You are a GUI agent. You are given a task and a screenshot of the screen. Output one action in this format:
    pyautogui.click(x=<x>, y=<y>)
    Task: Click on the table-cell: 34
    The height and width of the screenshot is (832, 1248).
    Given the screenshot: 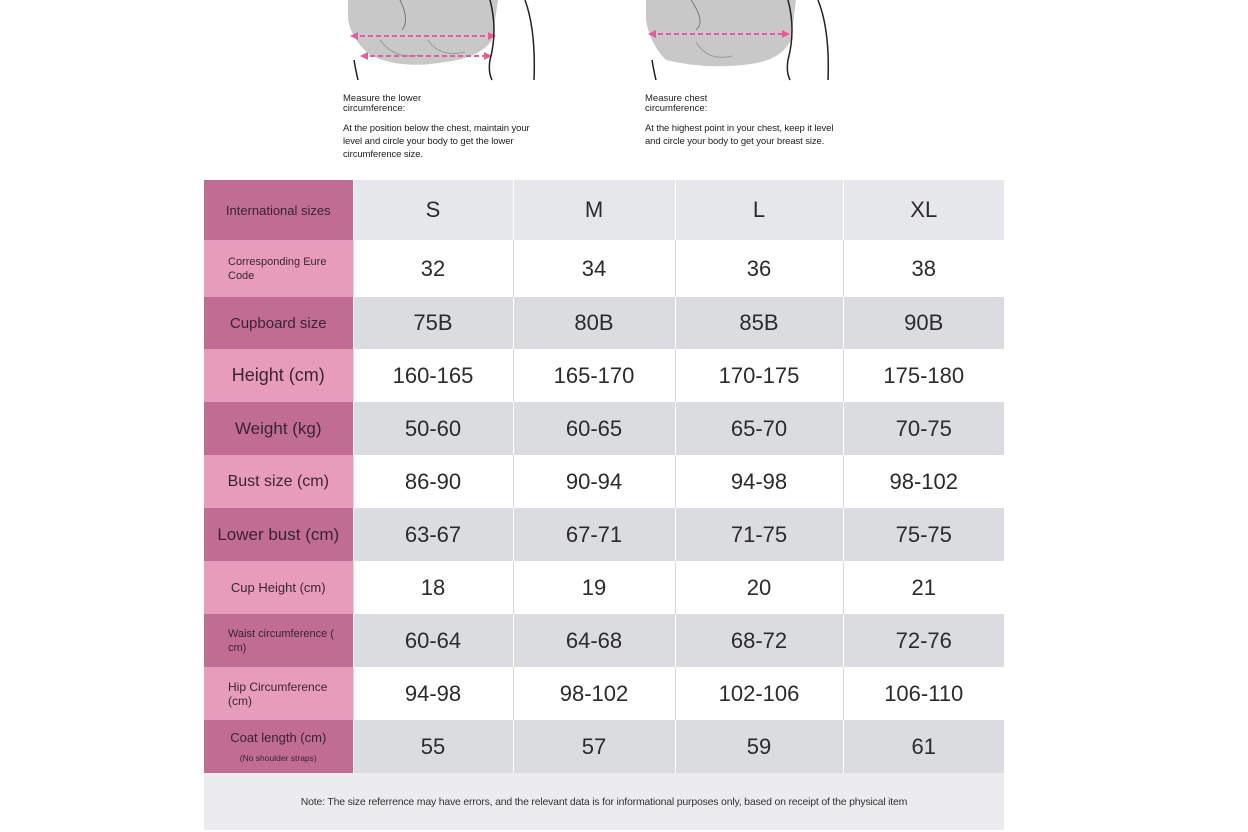 What is the action you would take?
    pyautogui.click(x=593, y=268)
    